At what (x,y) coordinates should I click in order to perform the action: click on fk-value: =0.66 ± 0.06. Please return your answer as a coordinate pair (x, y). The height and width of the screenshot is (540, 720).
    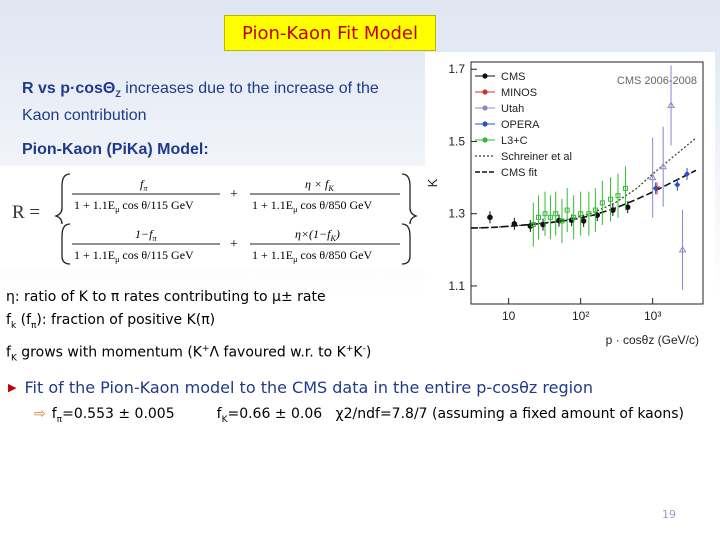
    Looking at the image, I should click on (275, 414).